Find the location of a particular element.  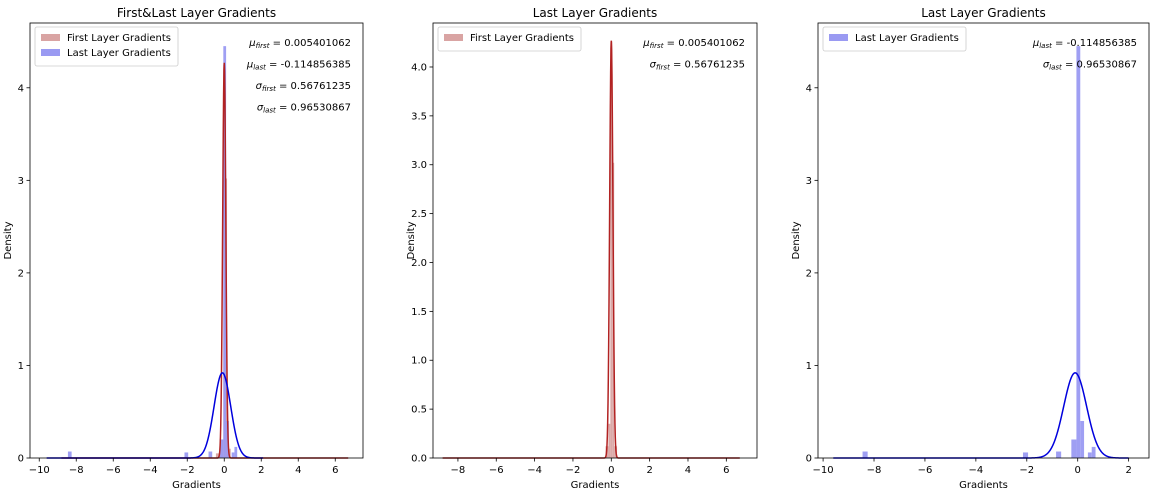

y-tick-label: 3.0 is located at coordinates (419, 165).